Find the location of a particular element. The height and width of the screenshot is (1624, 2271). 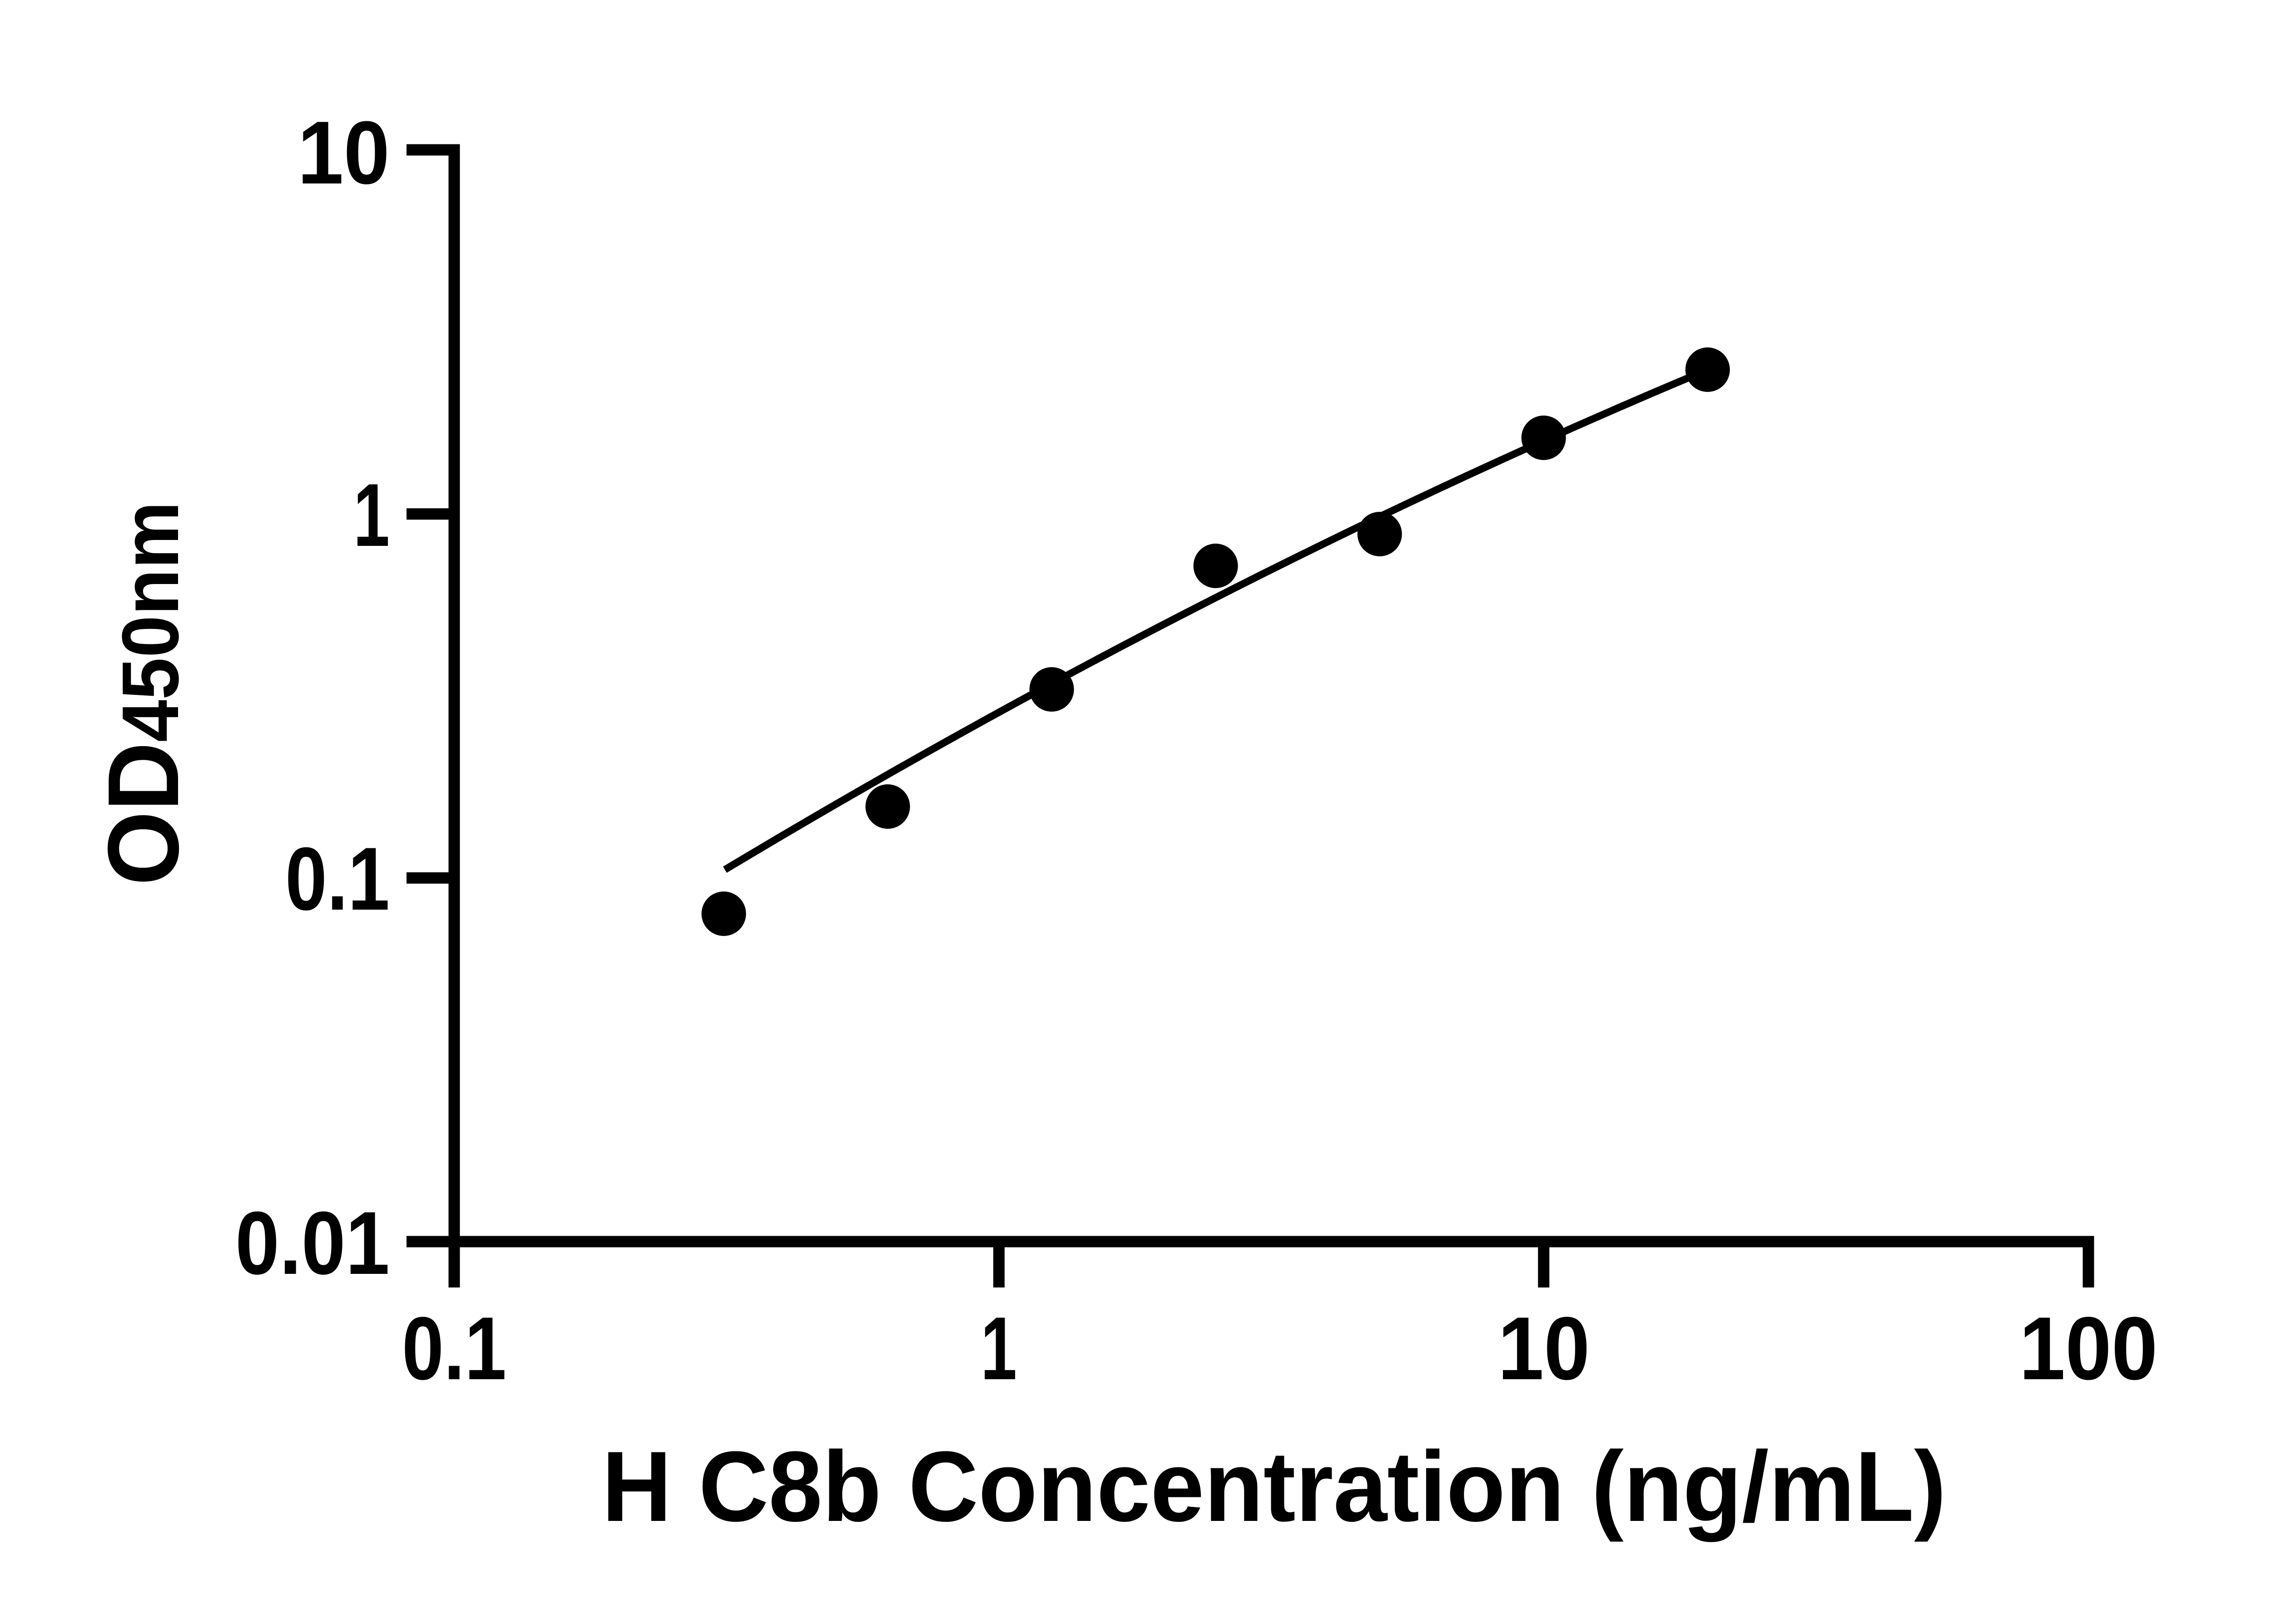

svg-text: H C8b Concentration (ng/mL) is located at coordinates (1274, 1486).